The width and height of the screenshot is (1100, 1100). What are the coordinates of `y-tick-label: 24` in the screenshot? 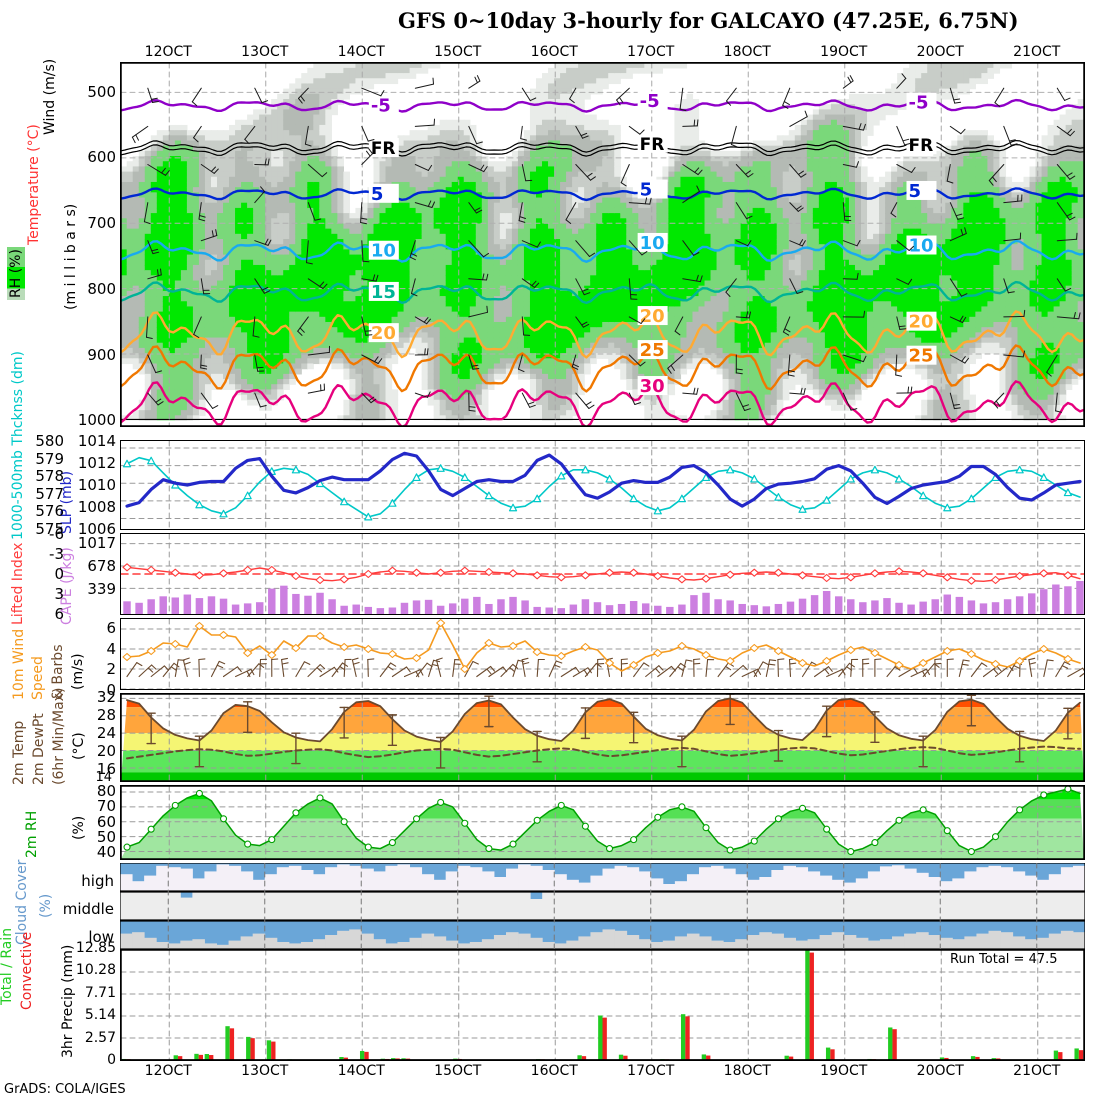 It's located at (106, 733).